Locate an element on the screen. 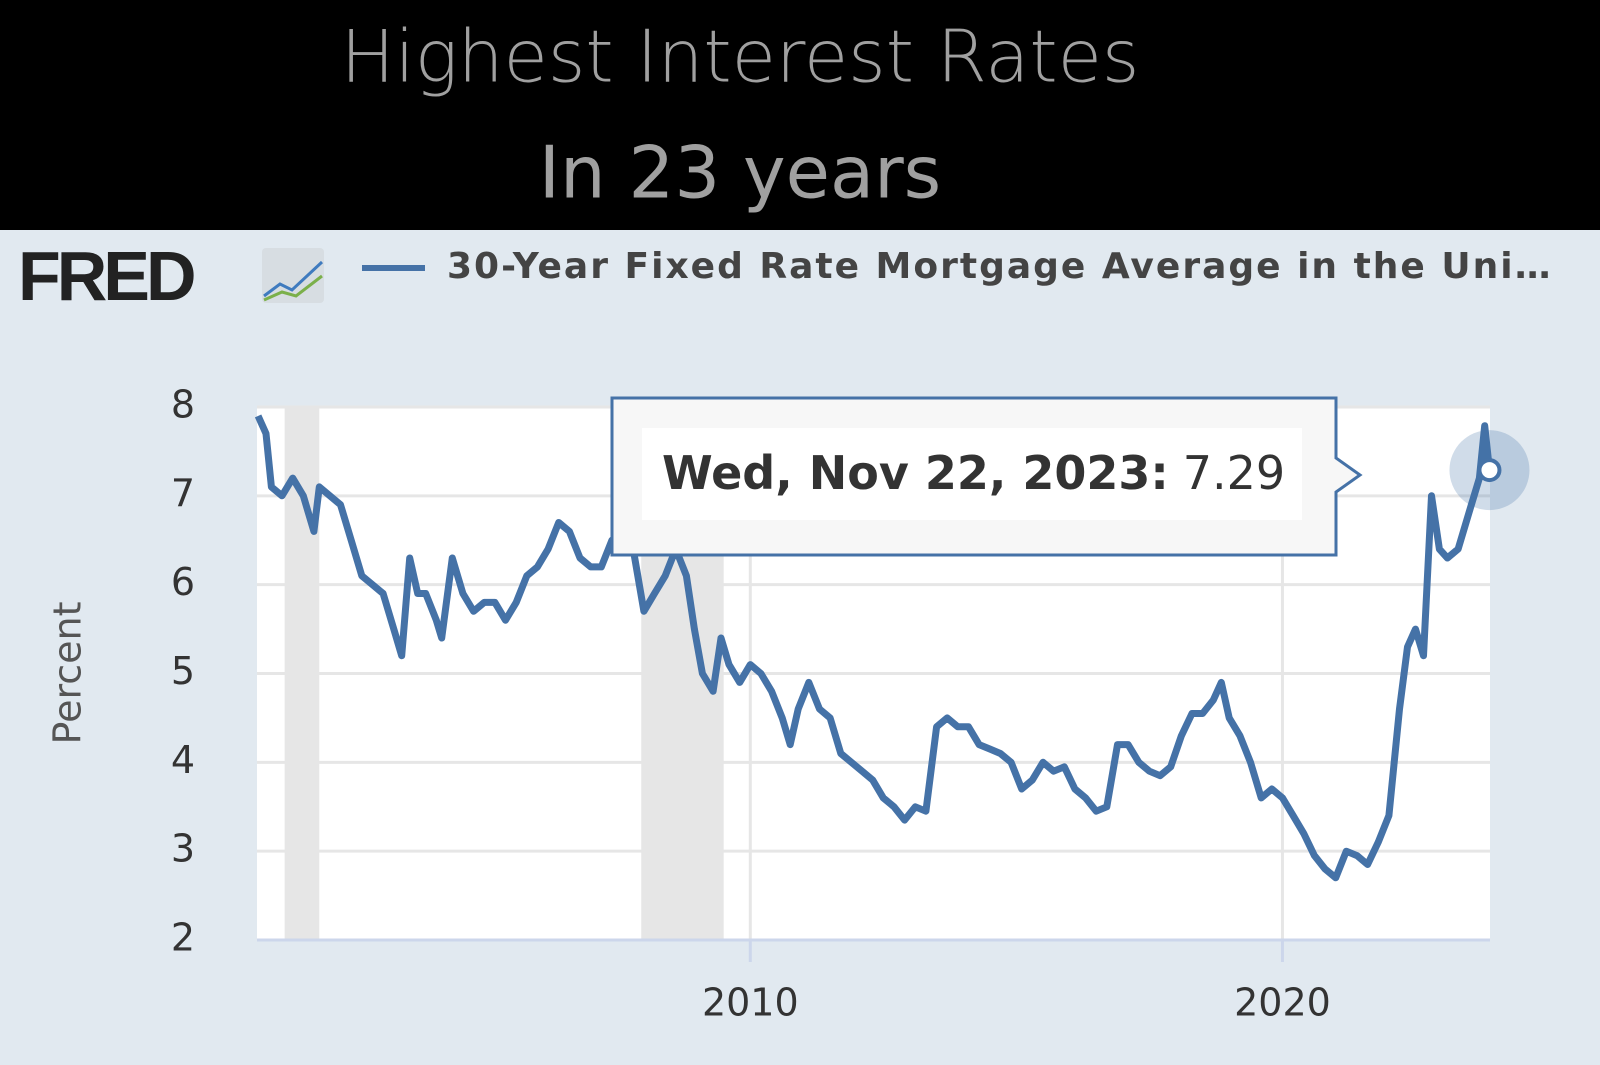  logo: FRED is located at coordinates (106, 276).